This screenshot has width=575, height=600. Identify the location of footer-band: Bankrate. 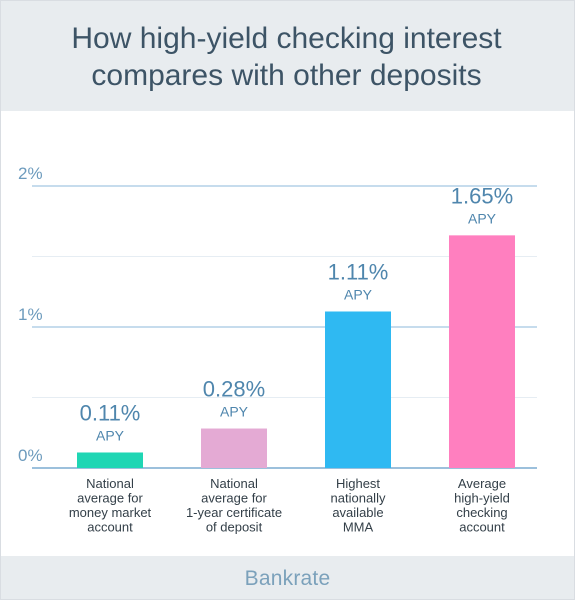
(287, 577).